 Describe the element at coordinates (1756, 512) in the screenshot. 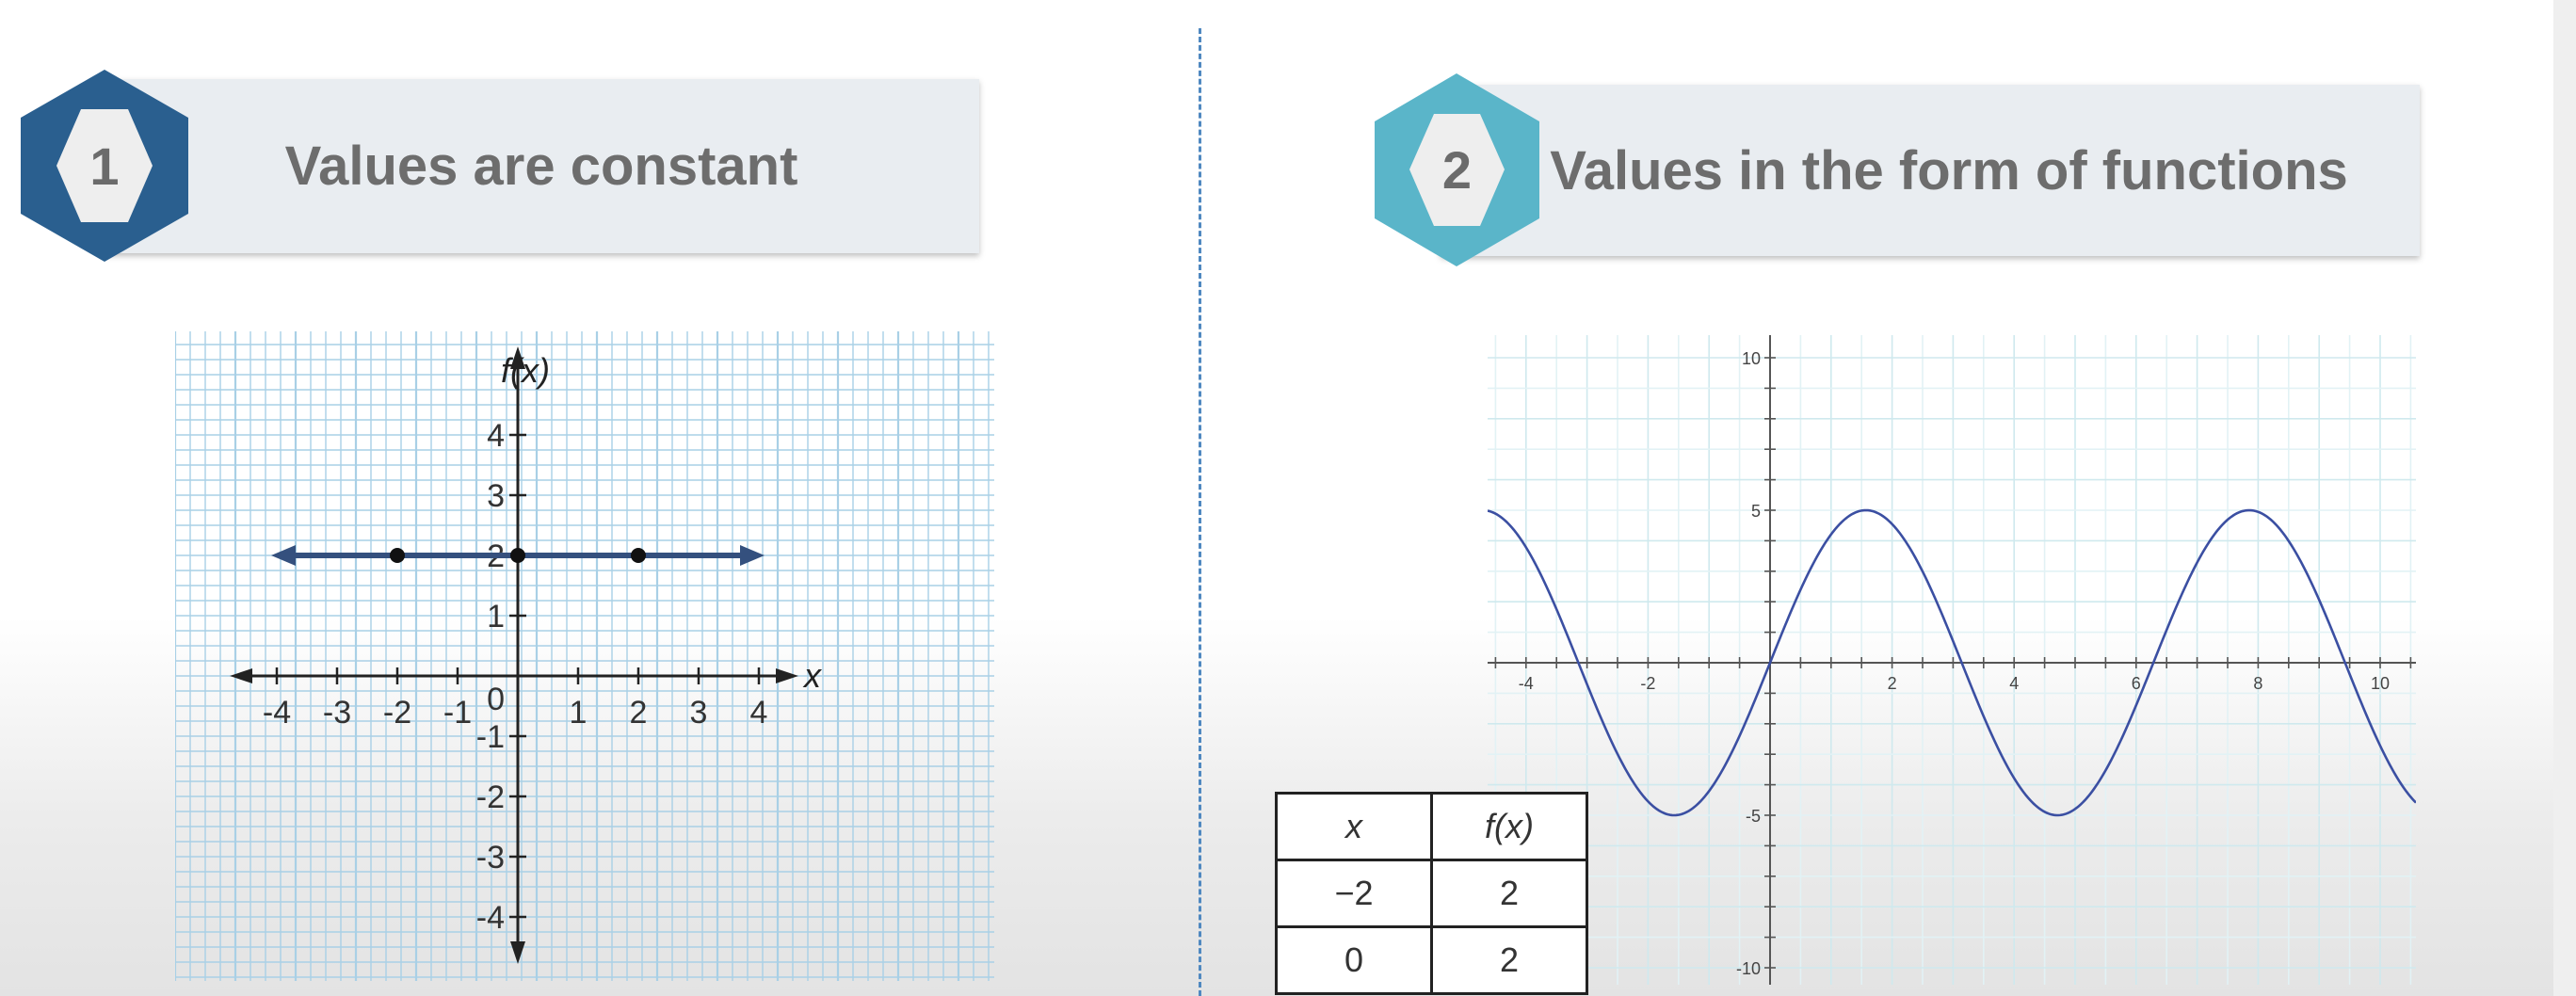

I see `y-tick-label: 5` at that location.